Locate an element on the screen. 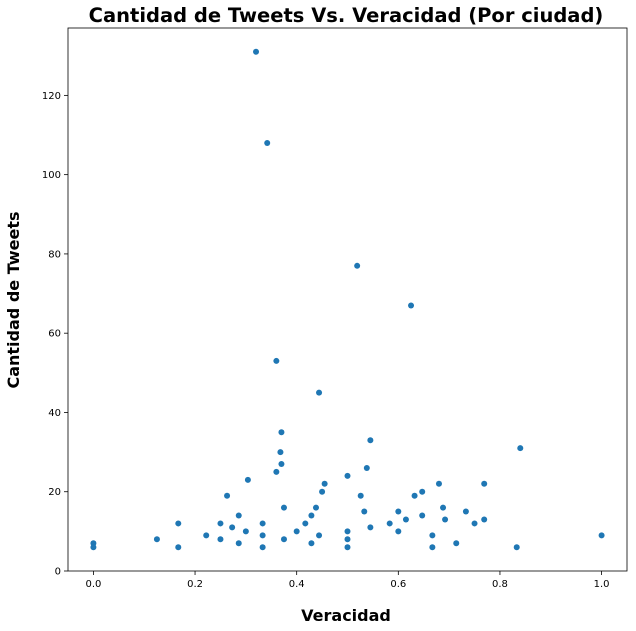 This screenshot has width=636, height=631. x-tick-label: 0.4 is located at coordinates (297, 584).